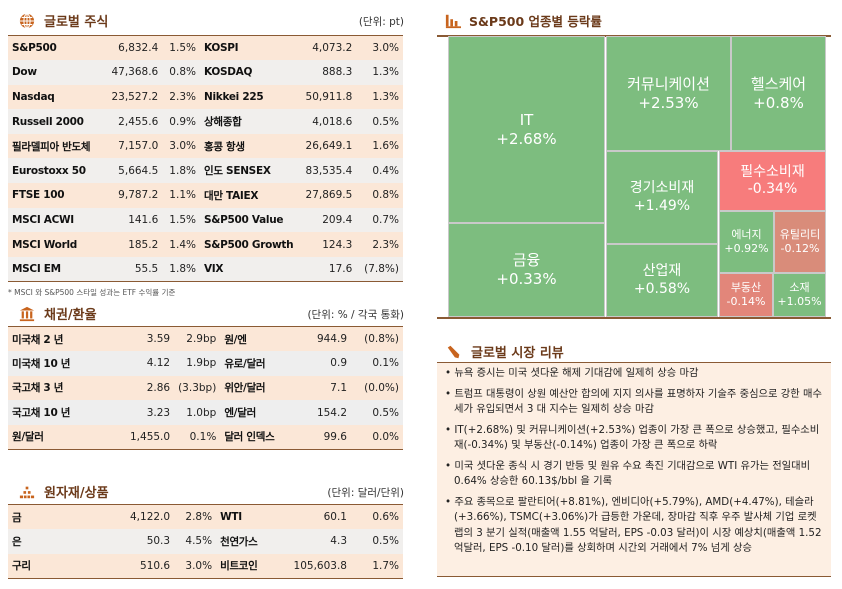 The image size is (842, 589). I want to click on name-cell: 국고채 10 년, so click(41, 413).